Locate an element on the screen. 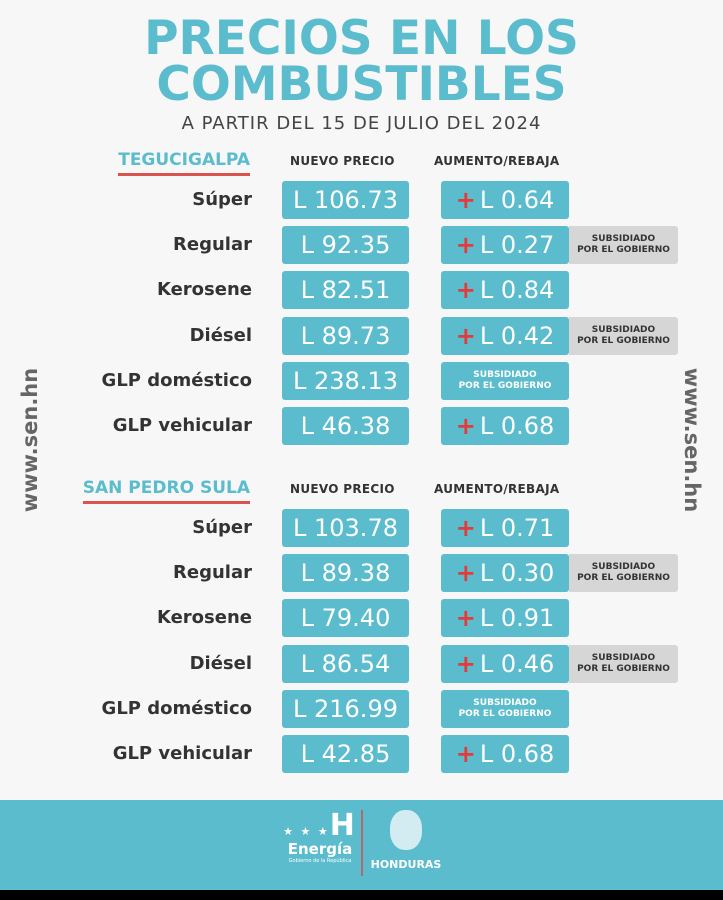  stars-icon: ★ ★ ★H is located at coordinates (320, 825).